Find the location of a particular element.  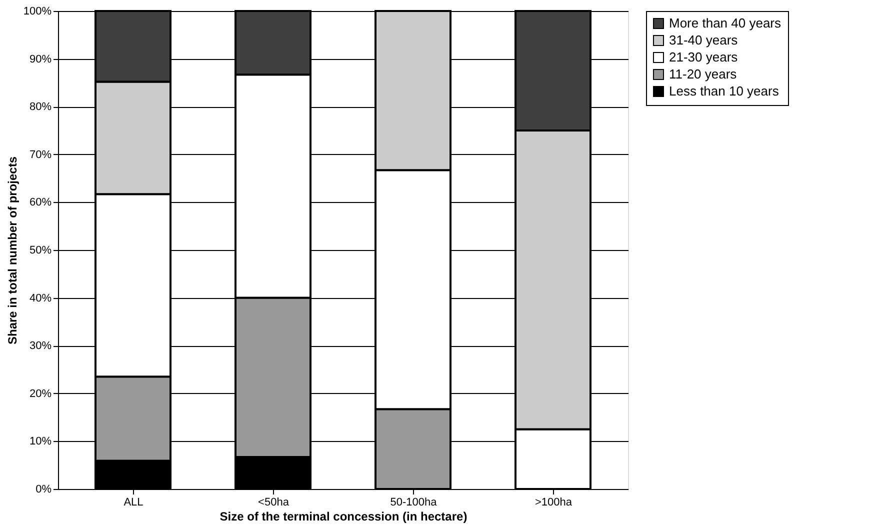

legend-label: 21-30 years is located at coordinates (703, 57).